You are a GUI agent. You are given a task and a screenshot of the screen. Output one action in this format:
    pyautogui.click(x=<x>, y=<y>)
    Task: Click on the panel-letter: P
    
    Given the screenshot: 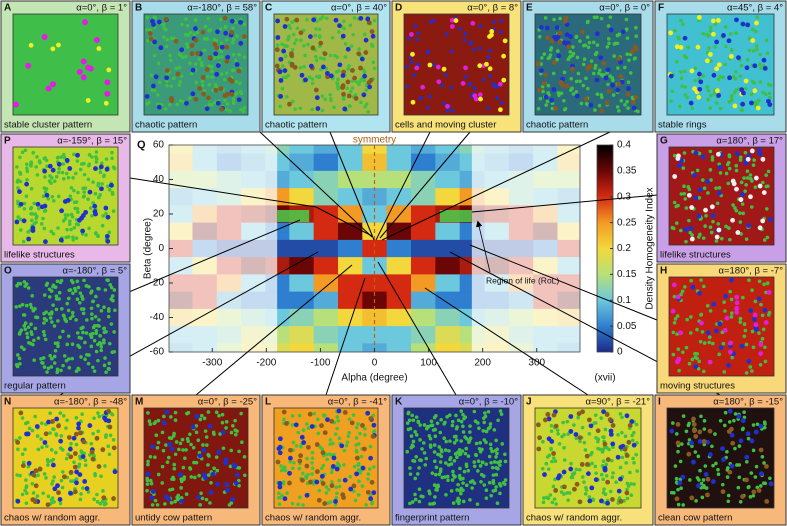 What is the action you would take?
    pyautogui.click(x=7, y=141)
    